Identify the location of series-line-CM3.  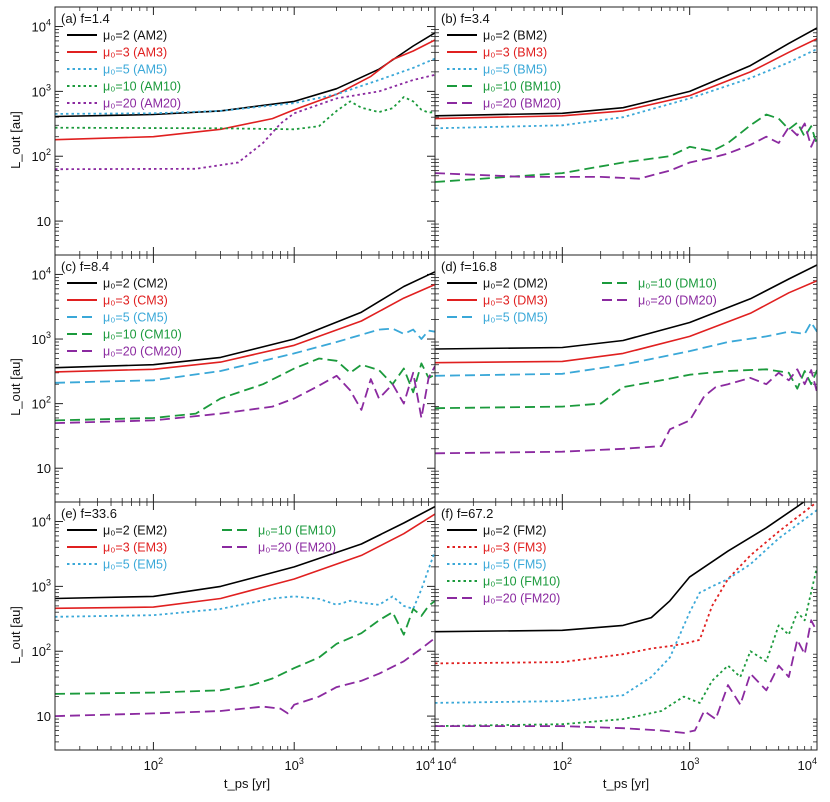
(245, 328).